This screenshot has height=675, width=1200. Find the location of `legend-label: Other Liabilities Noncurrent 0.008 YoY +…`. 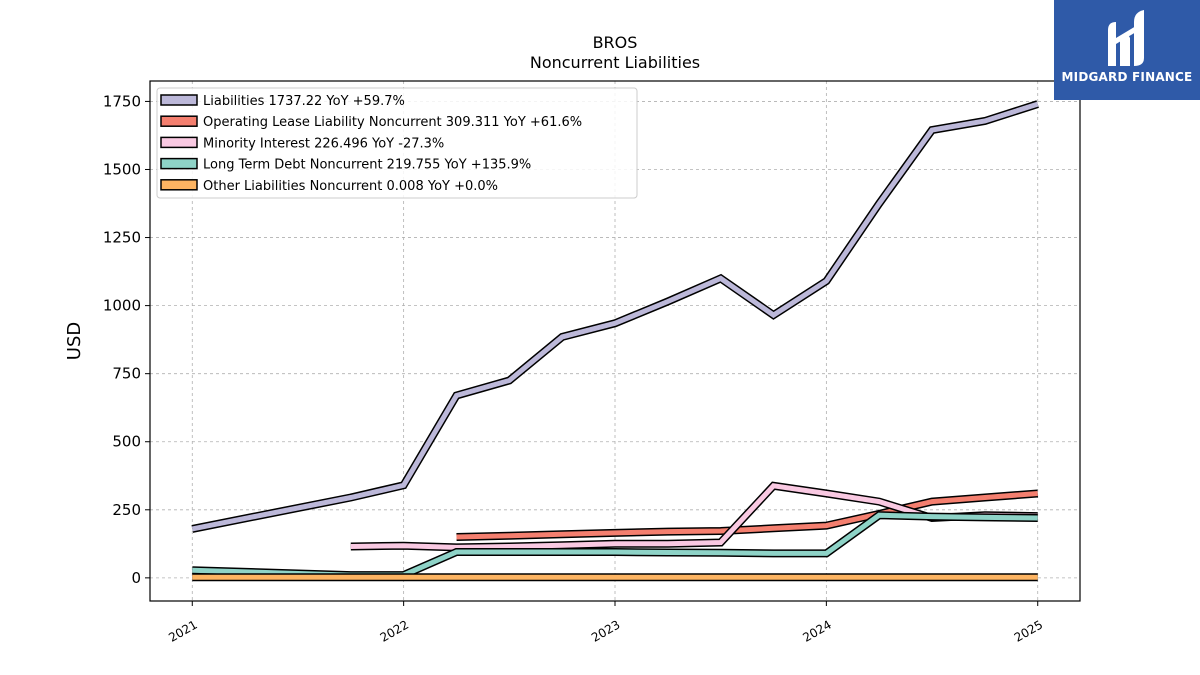

legend-label: Other Liabilities Noncurrent 0.008 YoY +… is located at coordinates (350, 186).